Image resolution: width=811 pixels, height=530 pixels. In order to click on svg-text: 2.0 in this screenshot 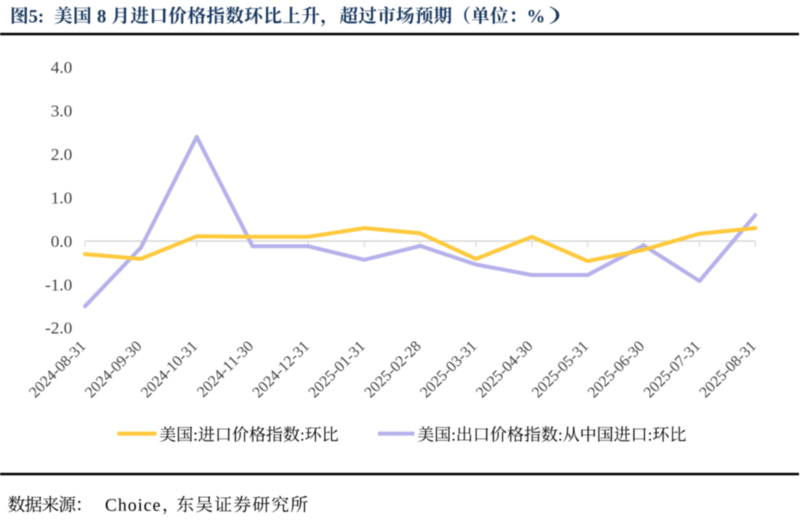, I will do `click(62, 154)`.